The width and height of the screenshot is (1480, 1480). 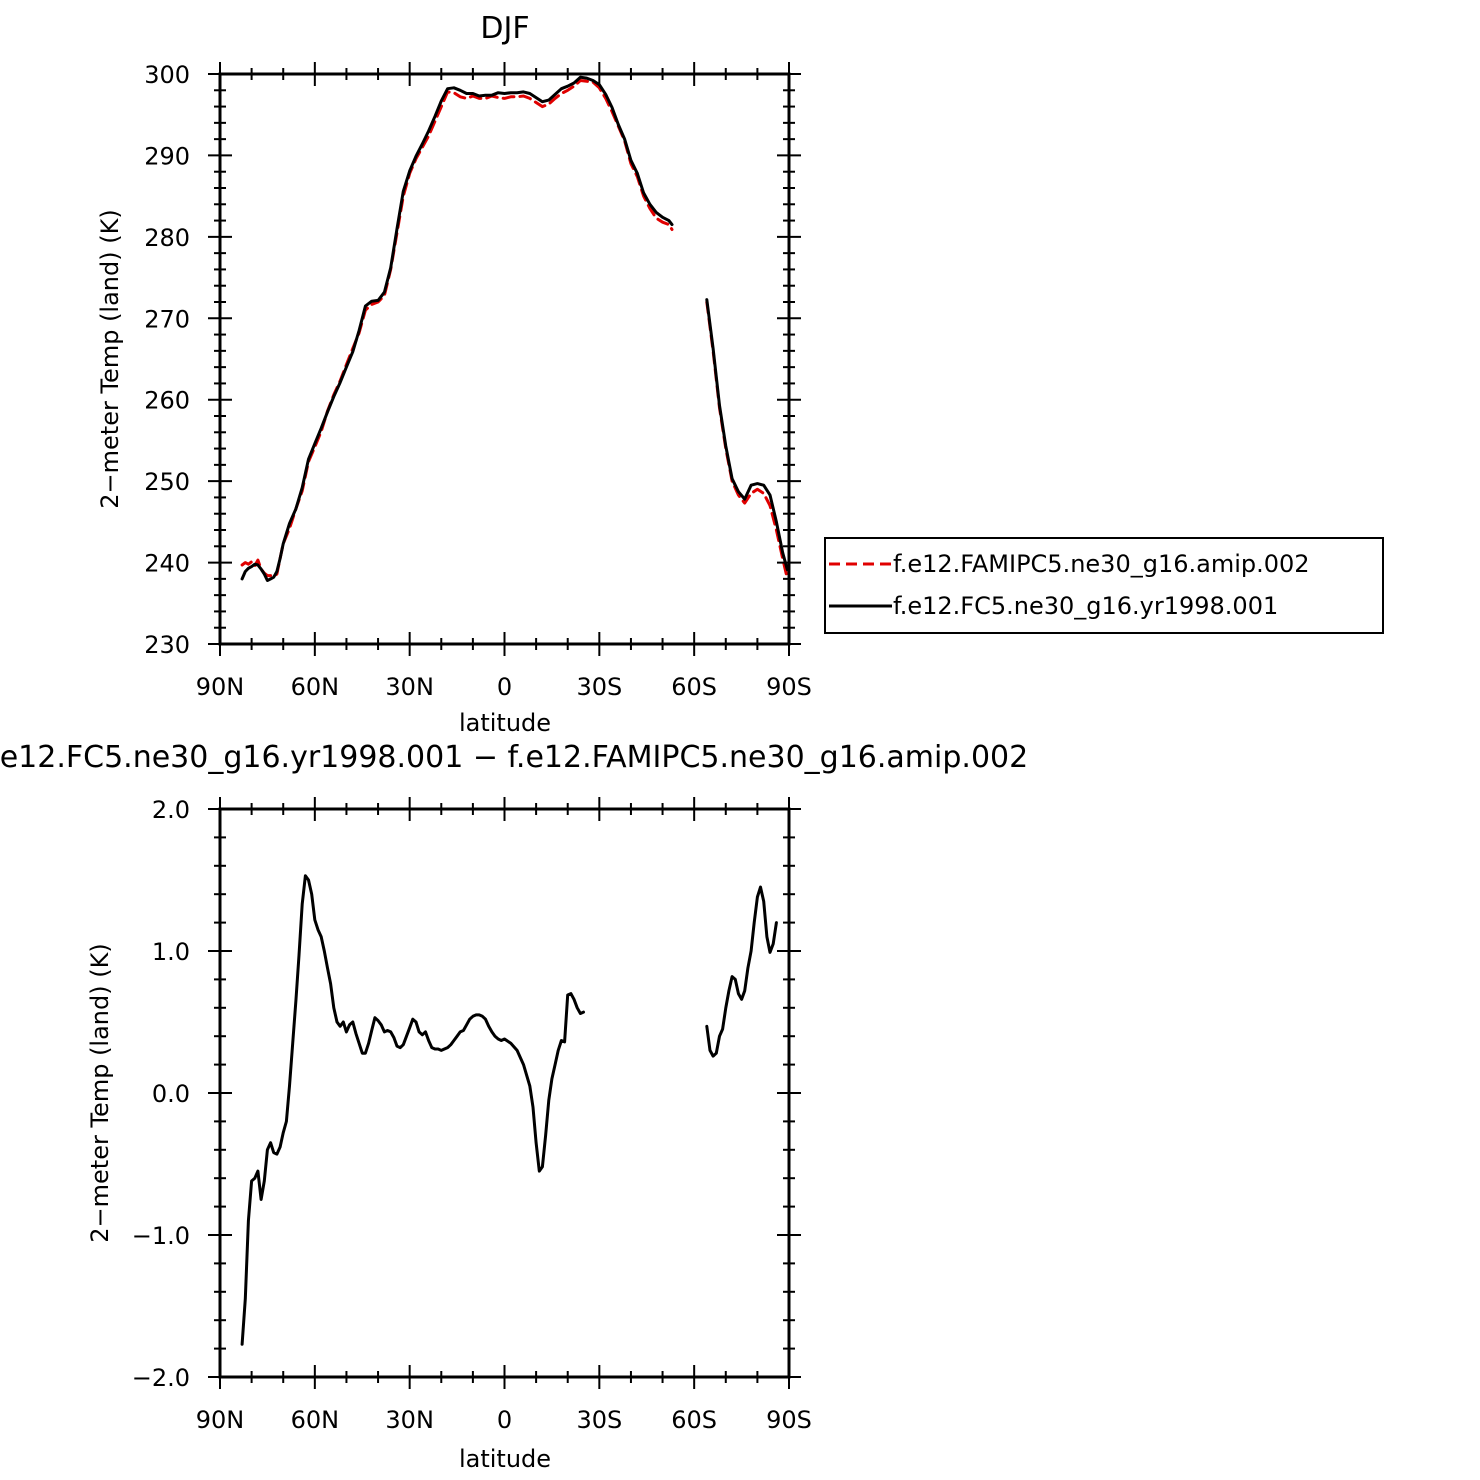 What do you see at coordinates (100, 1092) in the screenshot?
I see `bottom-y-axis-label: 2−meter Temp (land) (K)` at bounding box center [100, 1092].